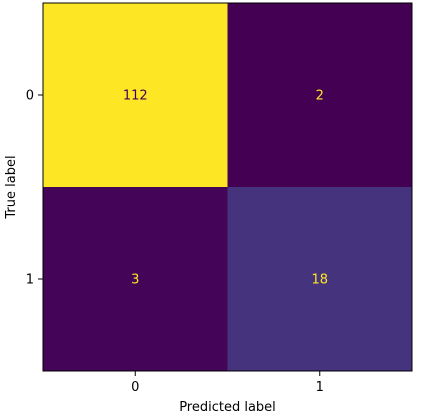  Describe the element at coordinates (227, 407) in the screenshot. I see `x-axis-label: Predicted label` at that location.